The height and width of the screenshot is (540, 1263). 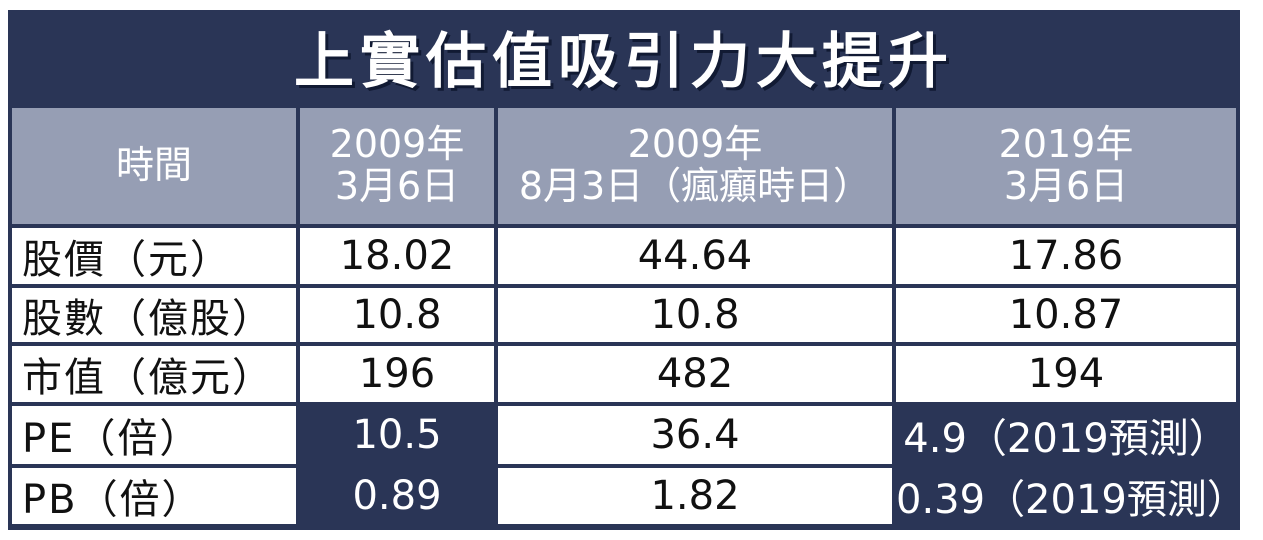 What do you see at coordinates (397, 144) in the screenshot?
I see `header-col-1-line-1: 2009年` at bounding box center [397, 144].